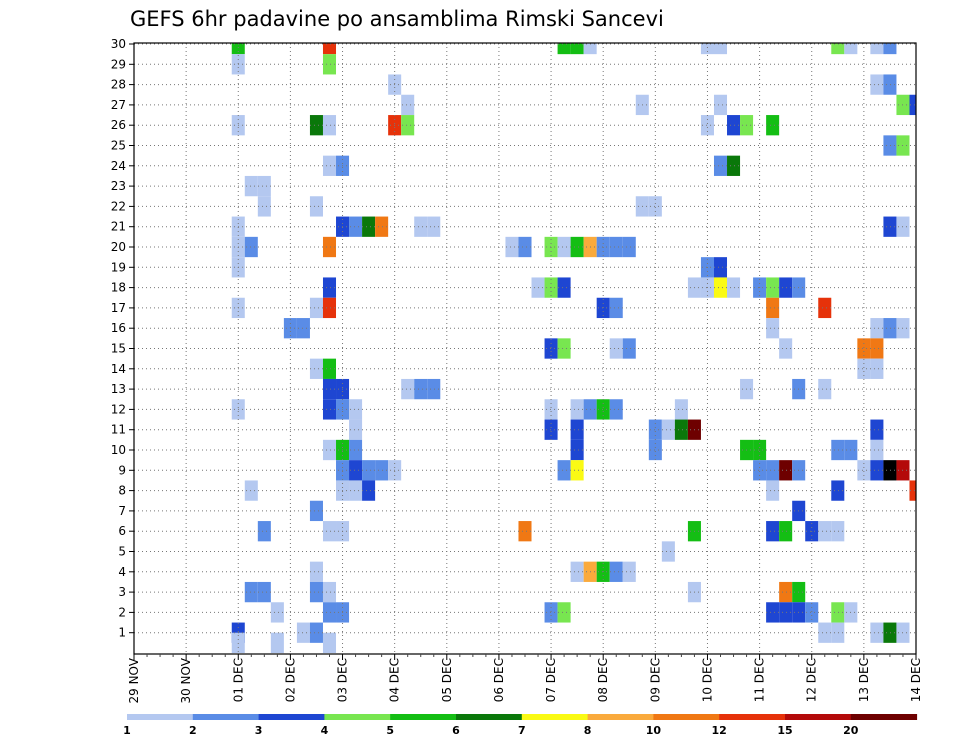  I want to click on colorbar-label: 4, so click(325, 730).